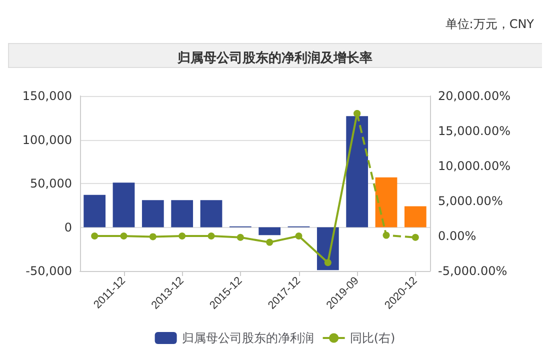 This screenshot has height=361, width=550. What do you see at coordinates (457, 236) in the screenshot?
I see `y2-tick-label: 0.00%` at bounding box center [457, 236].